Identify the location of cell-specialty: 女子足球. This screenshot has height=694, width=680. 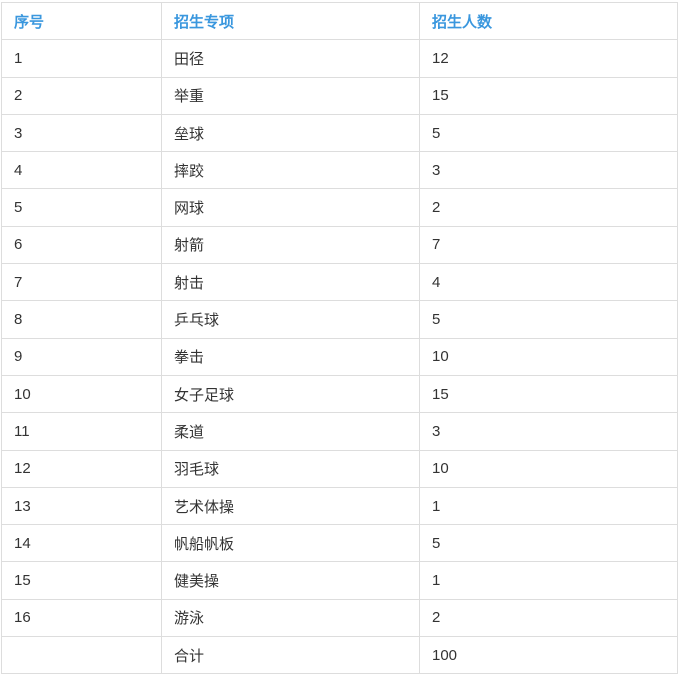
(290, 394).